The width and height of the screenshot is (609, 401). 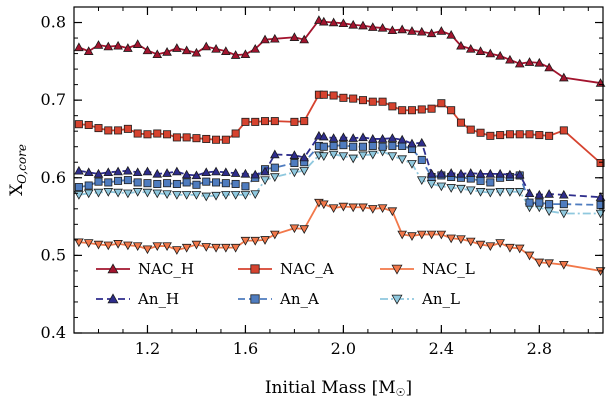 I want to click on legend: NAC_H NAC_A NAC_L An_H An_A An_L, so click(x=285, y=284).